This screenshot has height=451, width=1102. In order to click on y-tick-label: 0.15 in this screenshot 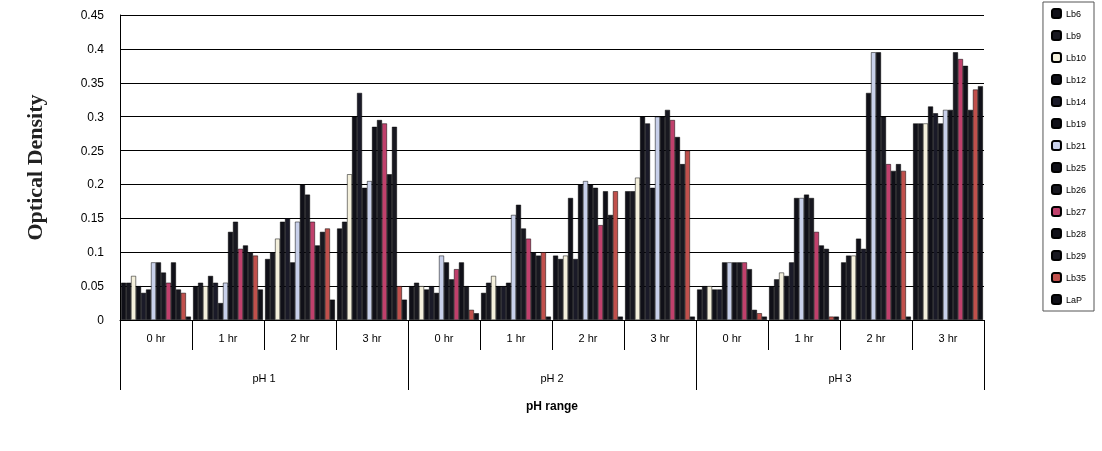, I will do `click(92, 218)`.